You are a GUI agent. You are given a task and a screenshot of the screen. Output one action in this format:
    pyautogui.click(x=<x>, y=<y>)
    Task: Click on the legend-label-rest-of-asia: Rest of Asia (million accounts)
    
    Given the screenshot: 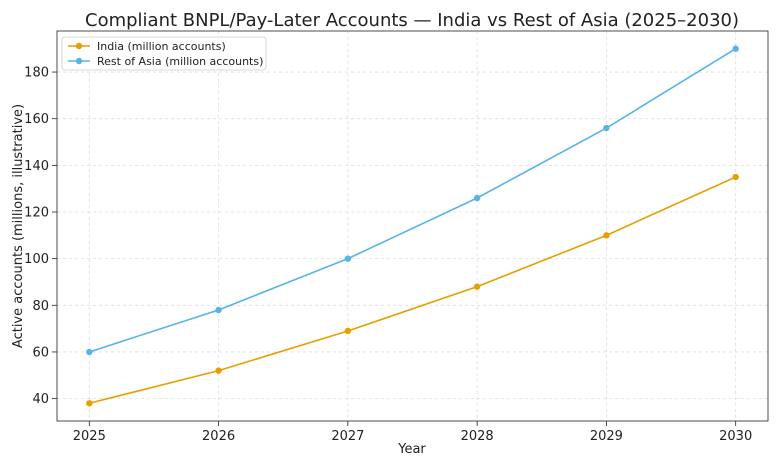 What is the action you would take?
    pyautogui.click(x=180, y=61)
    